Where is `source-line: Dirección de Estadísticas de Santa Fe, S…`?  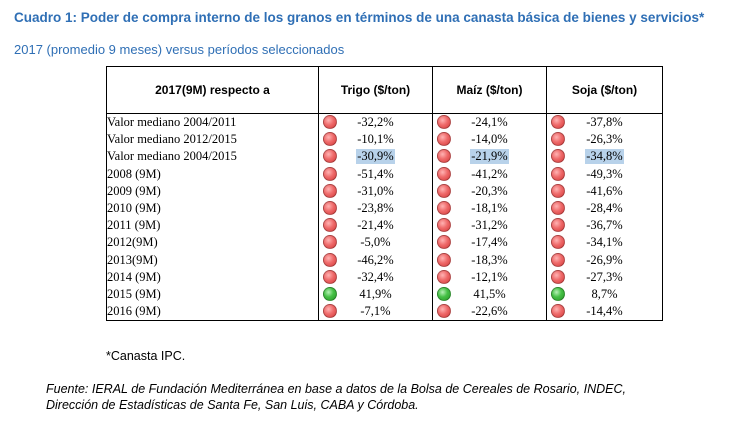
source-line: Dirección de Estadísticas de Santa Fe, S… is located at coordinates (232, 405).